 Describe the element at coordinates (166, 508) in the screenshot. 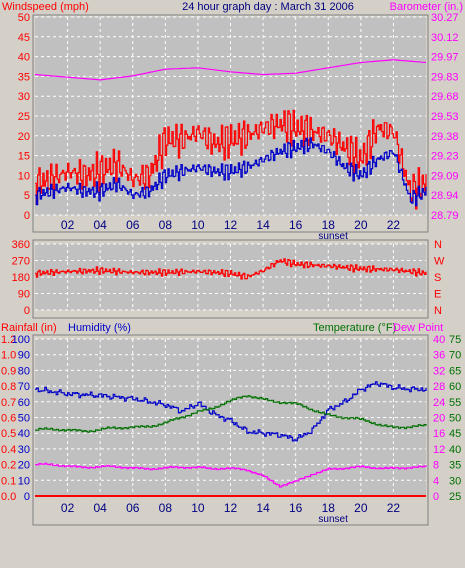

I see `x-tick-label-bottom: 08` at that location.